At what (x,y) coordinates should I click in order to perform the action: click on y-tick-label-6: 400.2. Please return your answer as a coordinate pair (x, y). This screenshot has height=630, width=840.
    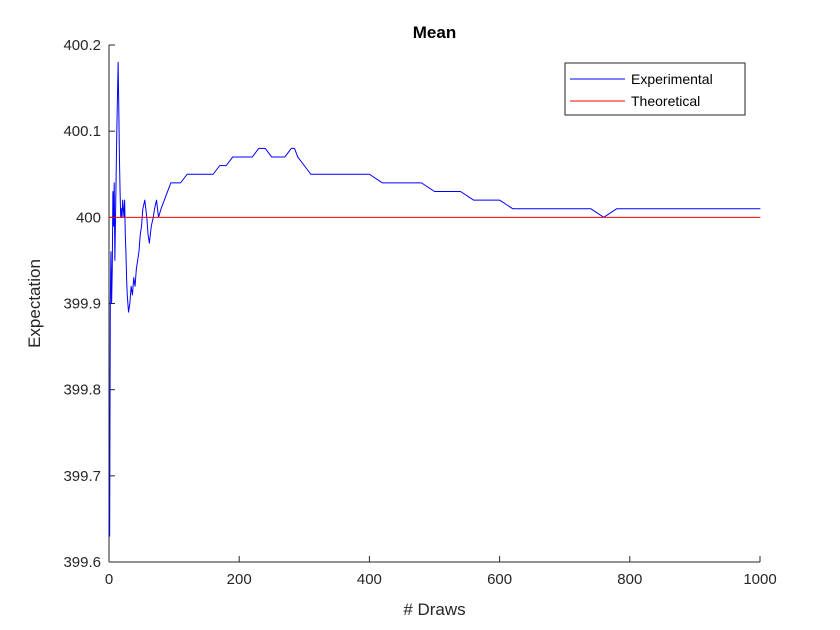
    Looking at the image, I should click on (82, 45).